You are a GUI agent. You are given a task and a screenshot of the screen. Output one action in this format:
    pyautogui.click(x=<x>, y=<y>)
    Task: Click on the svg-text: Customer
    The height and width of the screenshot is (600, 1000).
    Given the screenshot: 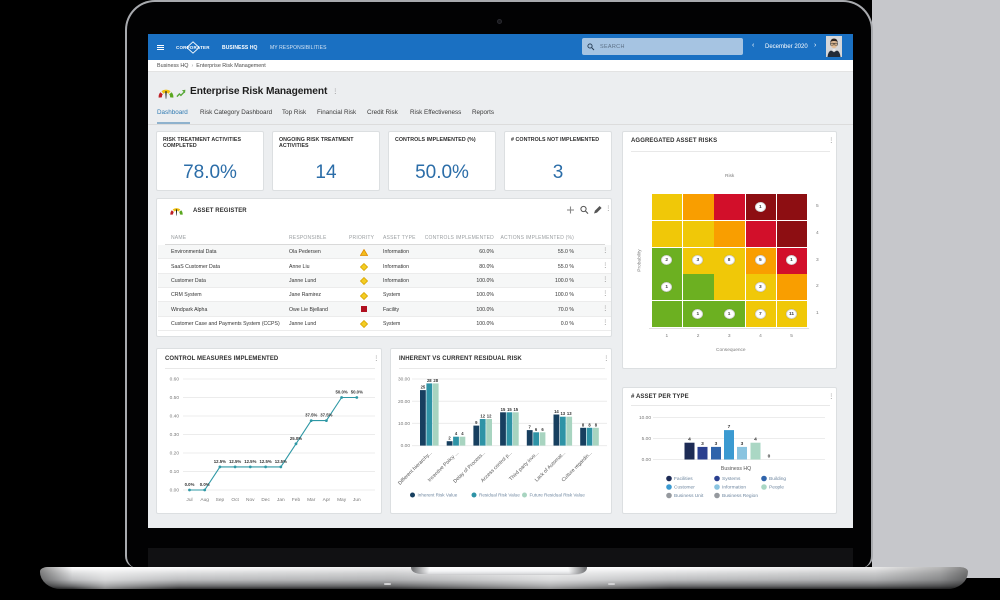 What is the action you would take?
    pyautogui.click(x=684, y=488)
    